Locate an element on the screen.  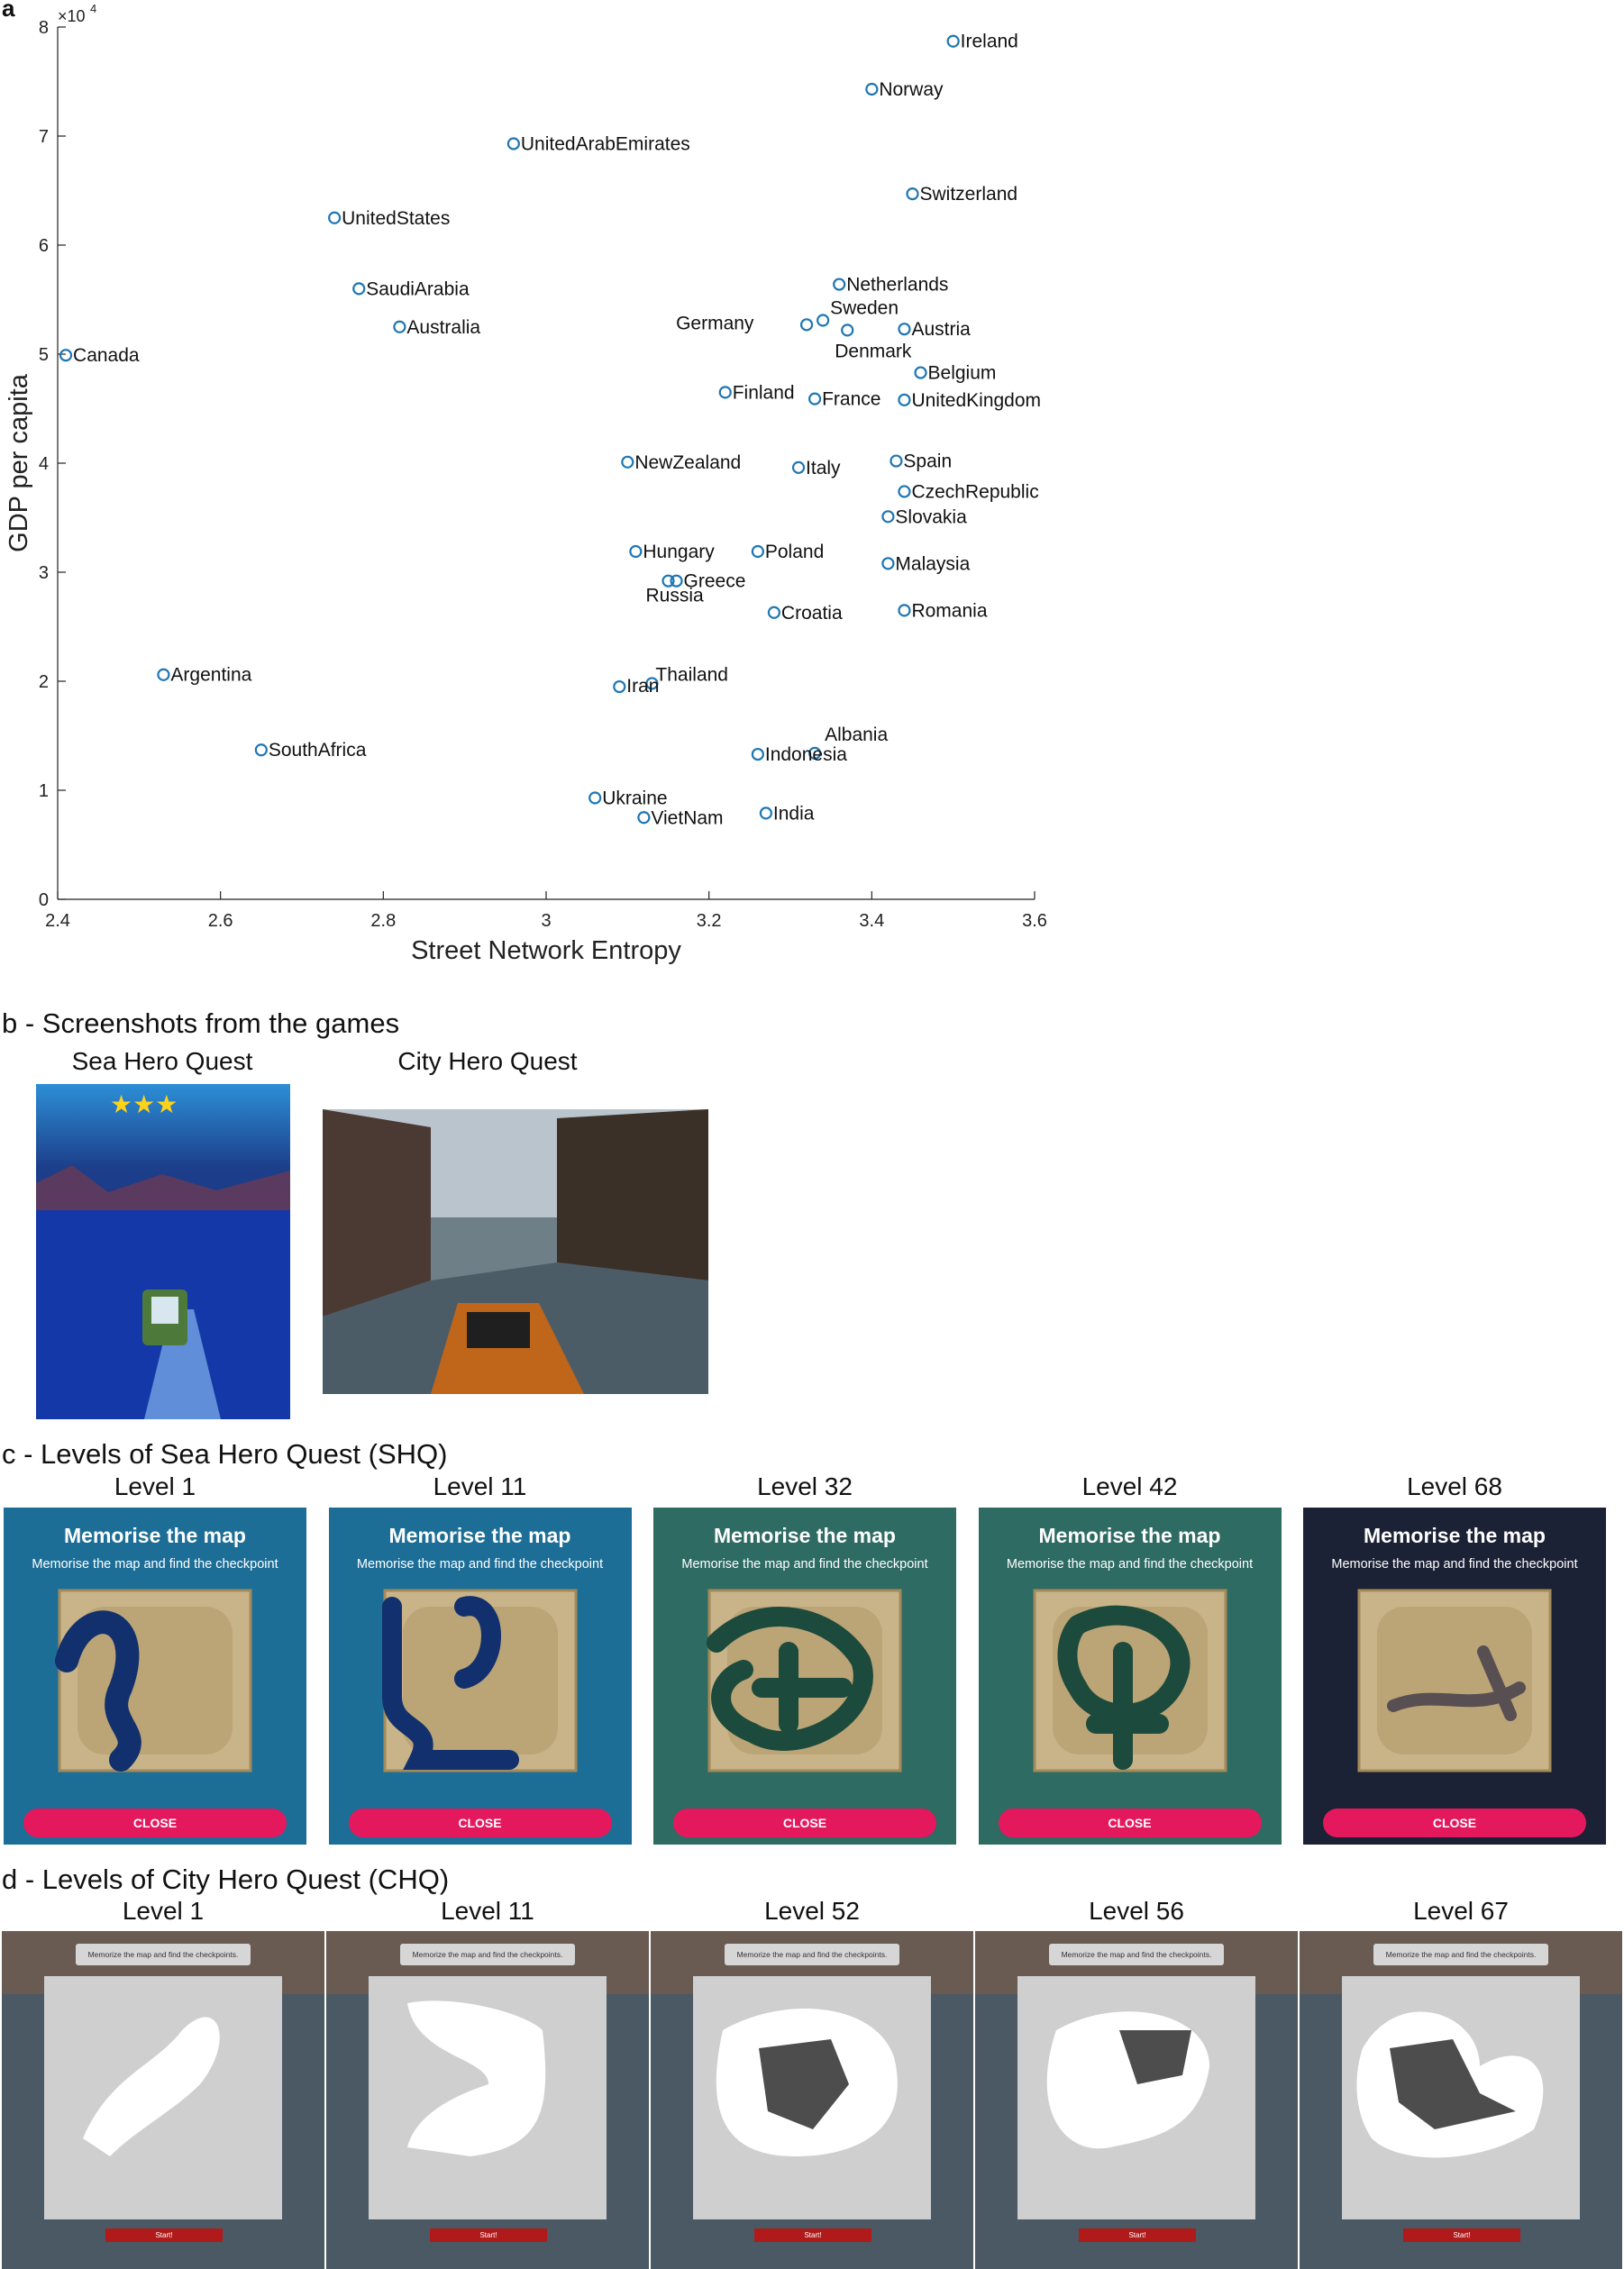
city-hero-quest-caption: City Hero Quest is located at coordinates (487, 1061).